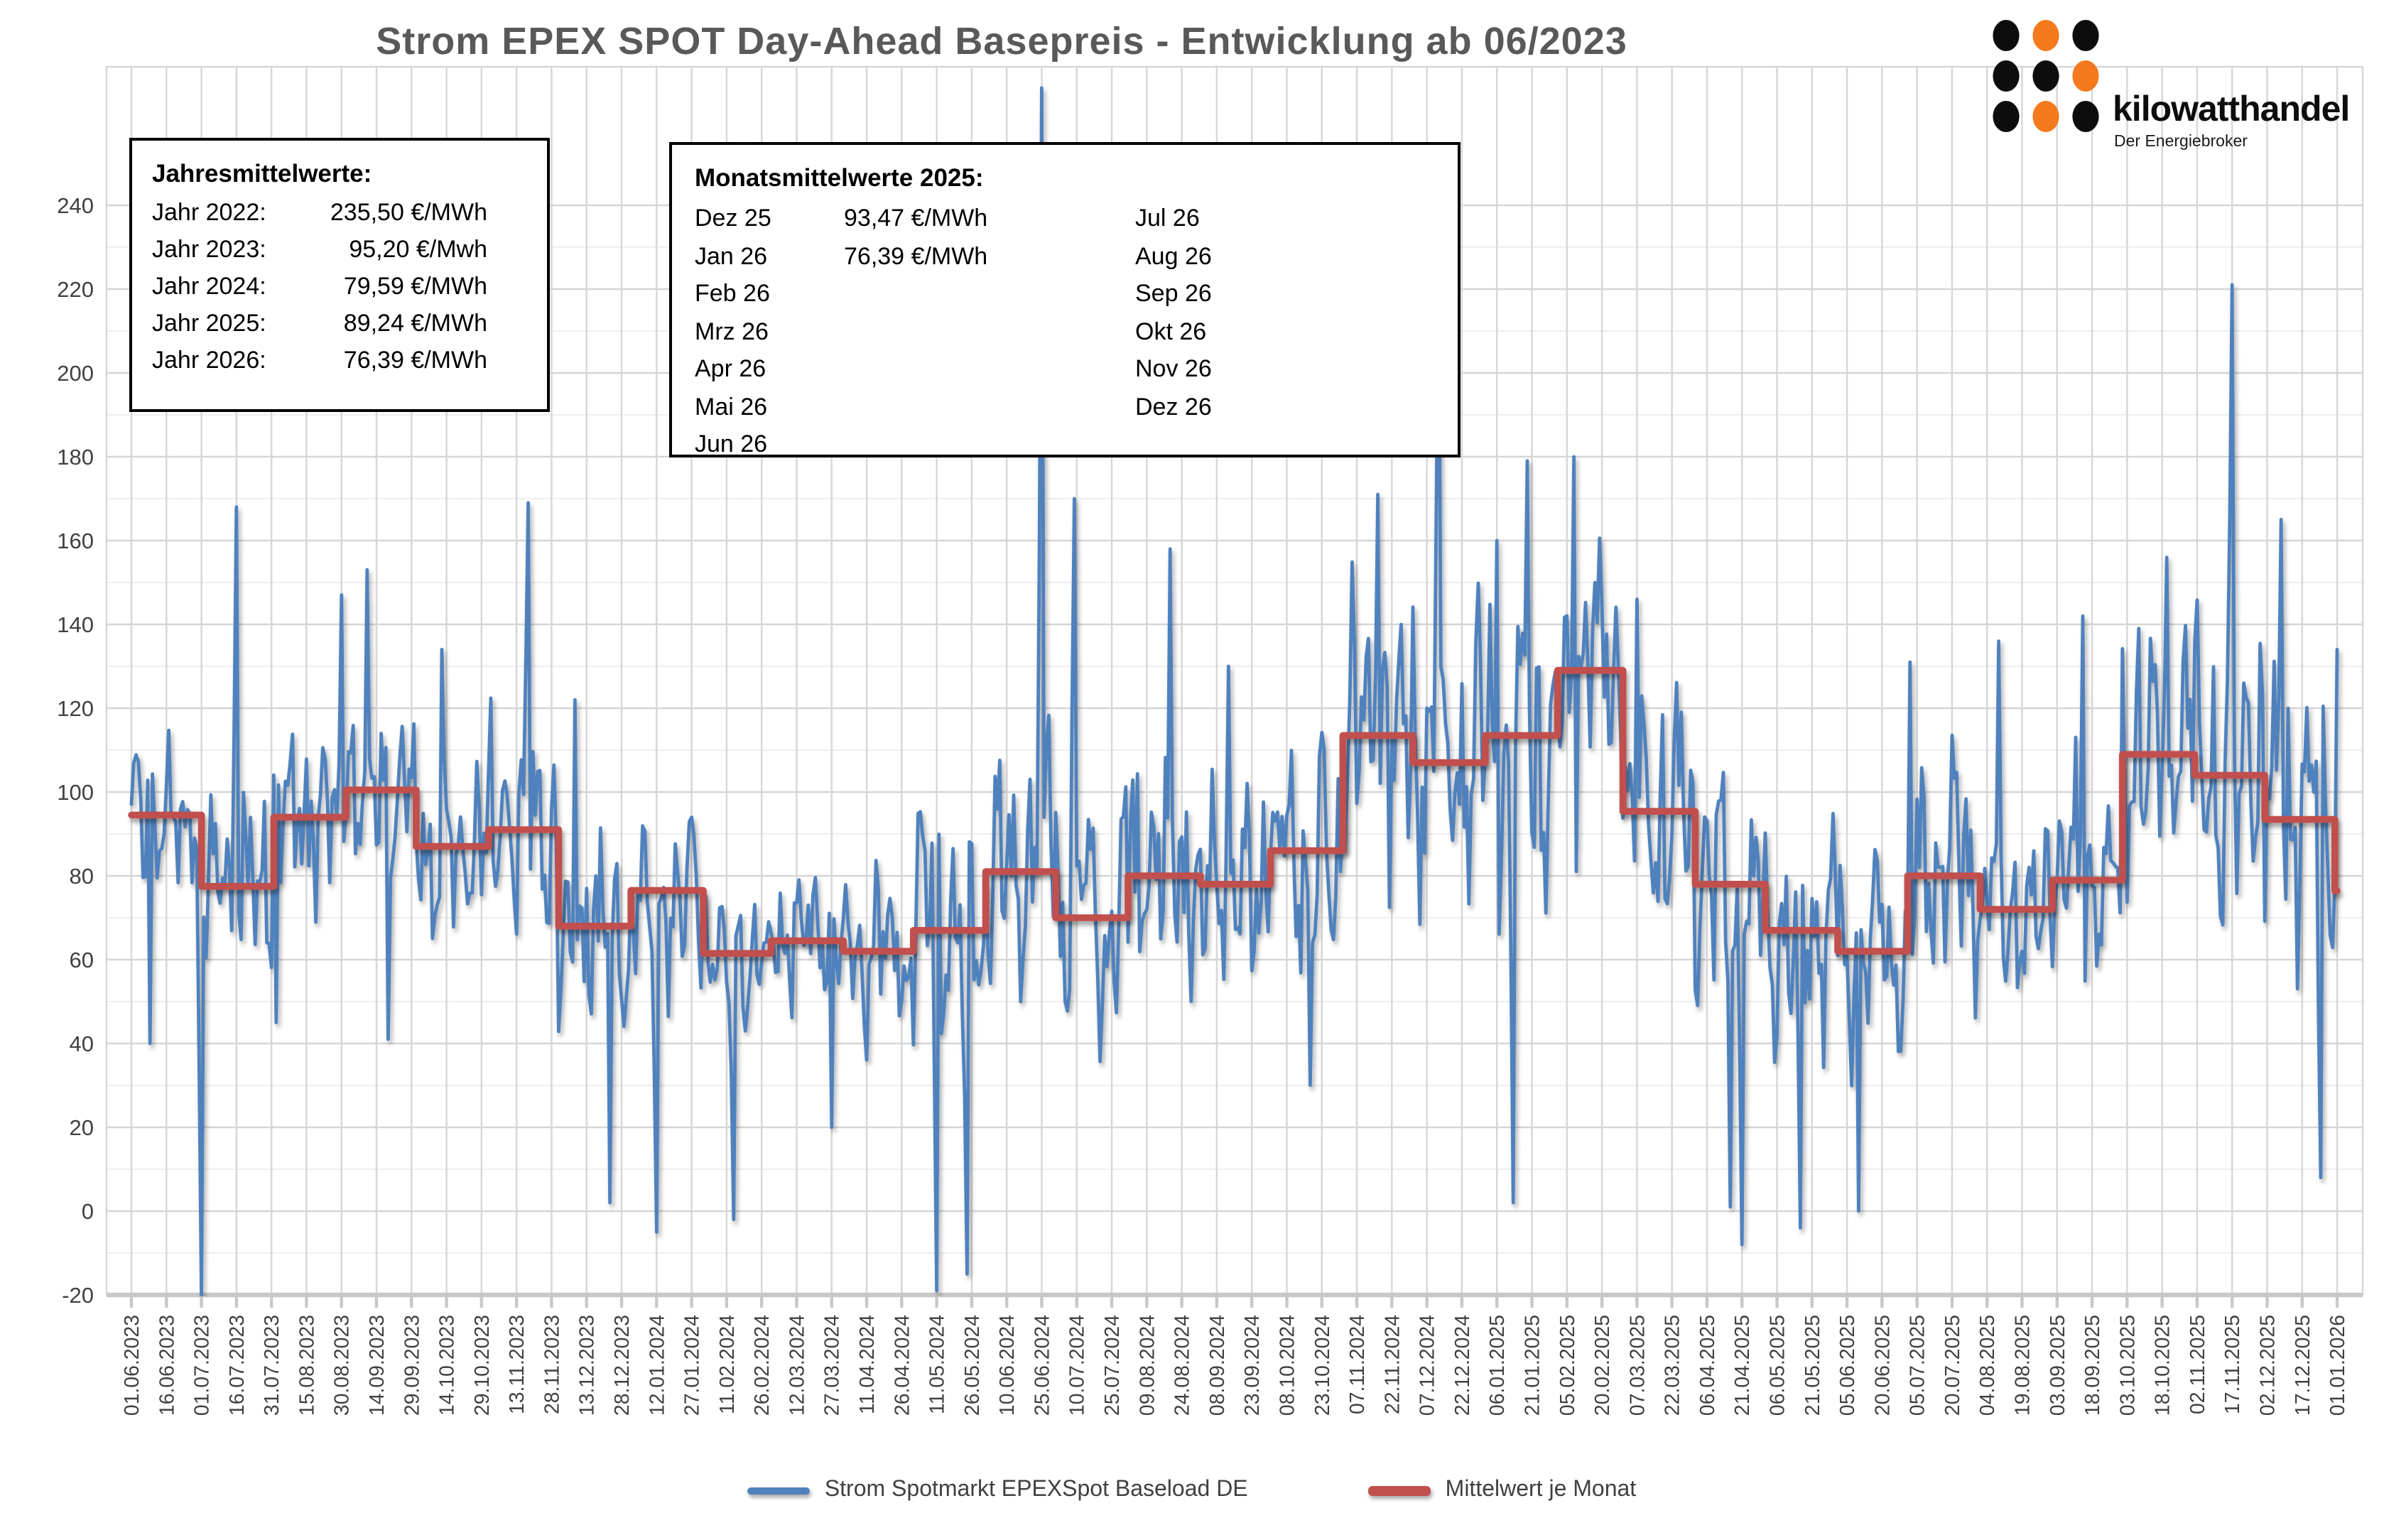 The image size is (2384, 1540). What do you see at coordinates (587, 1366) in the screenshot?
I see `x-tick-label: 13.12.2023` at bounding box center [587, 1366].